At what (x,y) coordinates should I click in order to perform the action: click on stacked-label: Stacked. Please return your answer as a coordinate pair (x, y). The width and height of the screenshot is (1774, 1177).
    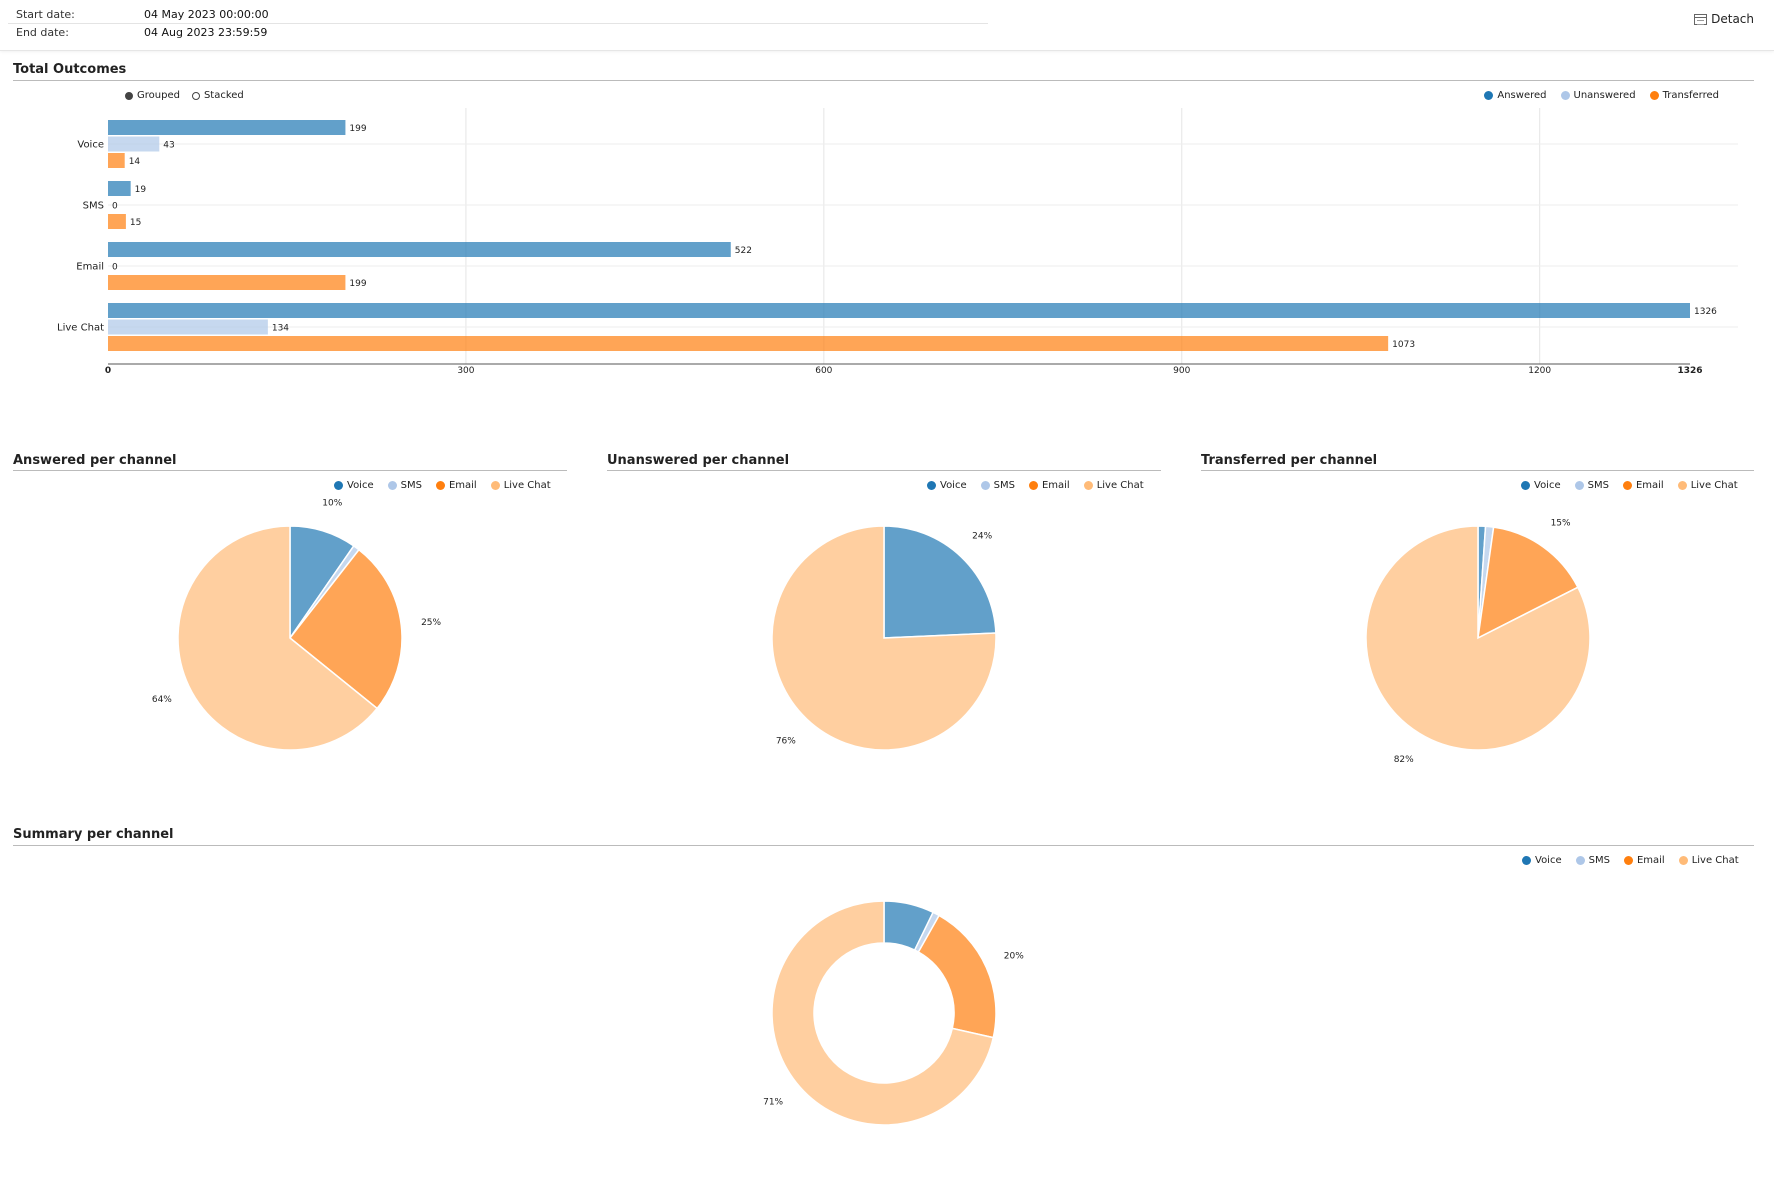
    Looking at the image, I should click on (223, 95).